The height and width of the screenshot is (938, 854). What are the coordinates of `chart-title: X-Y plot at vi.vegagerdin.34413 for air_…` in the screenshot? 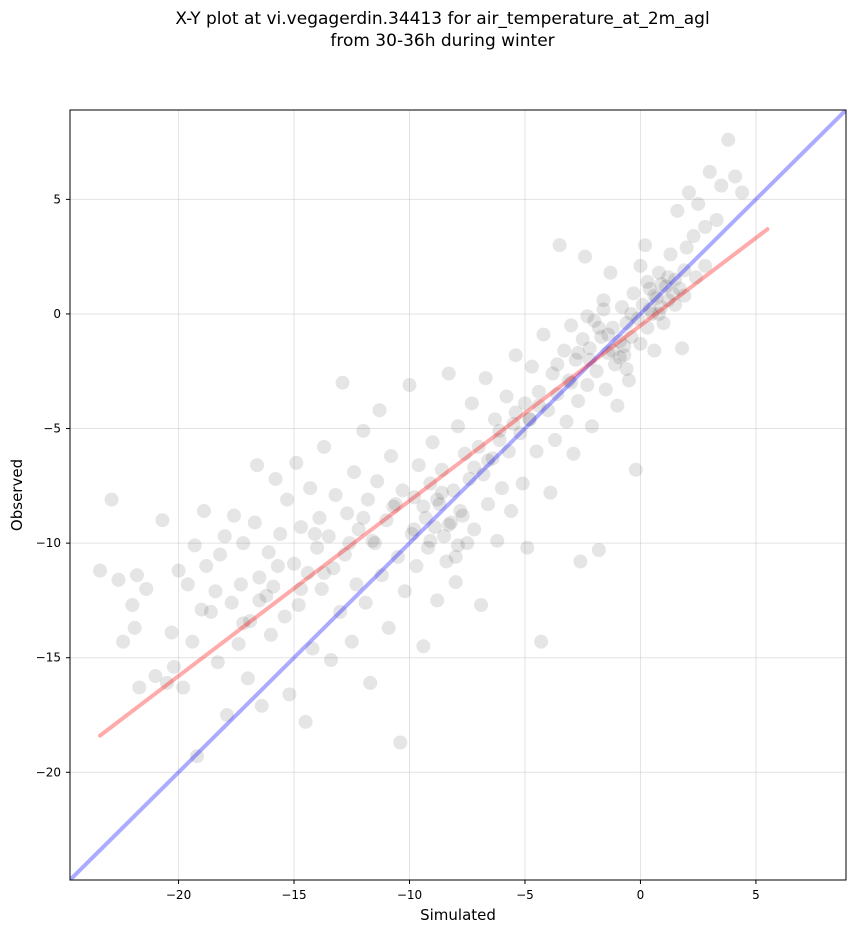 It's located at (442, 30).